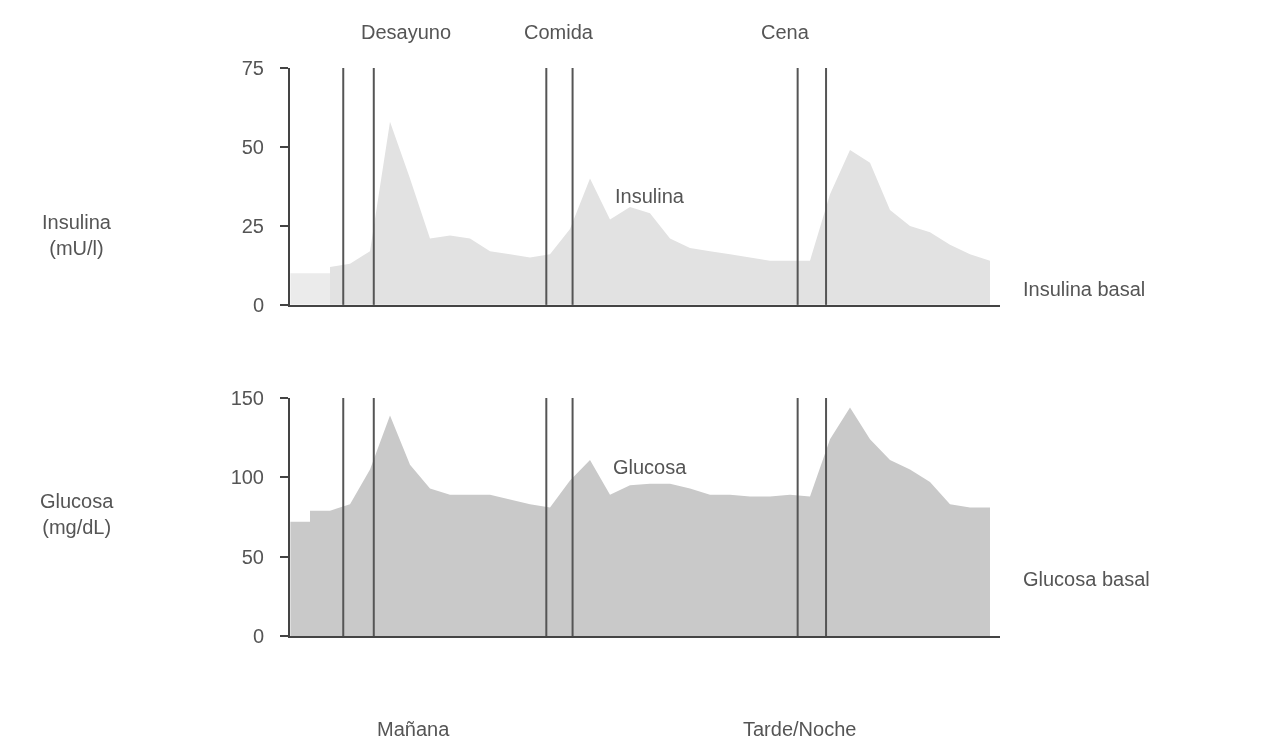  What do you see at coordinates (559, 32) in the screenshot?
I see `text: Comida` at bounding box center [559, 32].